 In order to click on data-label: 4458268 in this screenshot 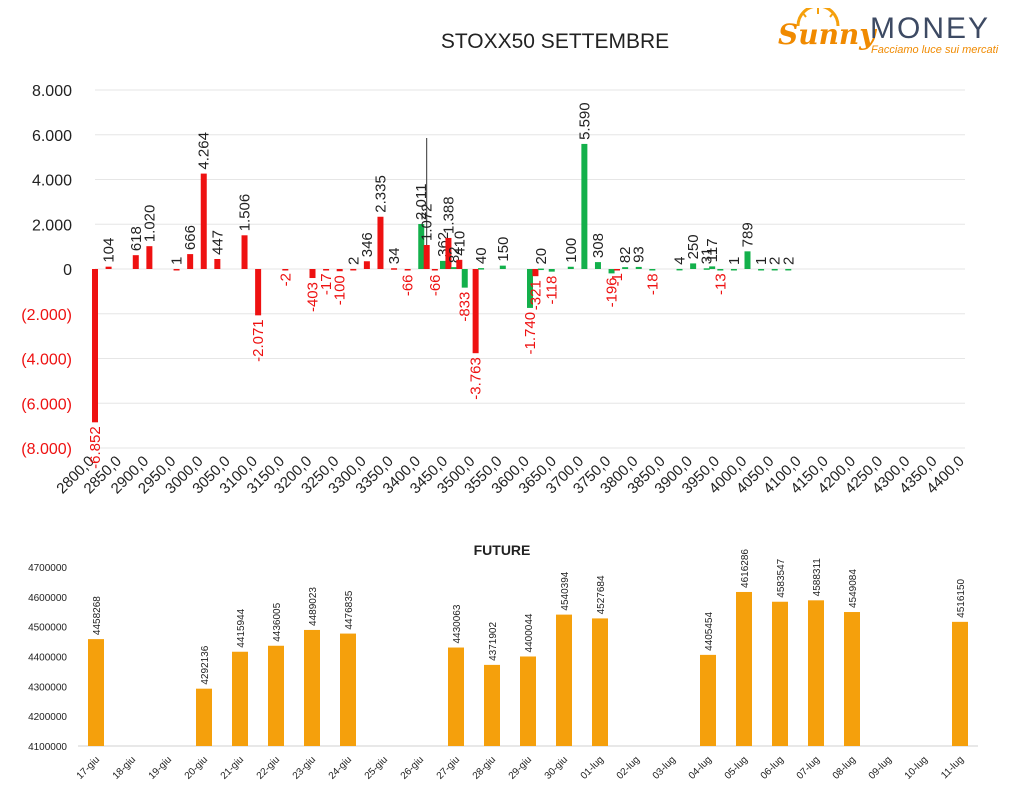, I will do `click(97, 615)`.